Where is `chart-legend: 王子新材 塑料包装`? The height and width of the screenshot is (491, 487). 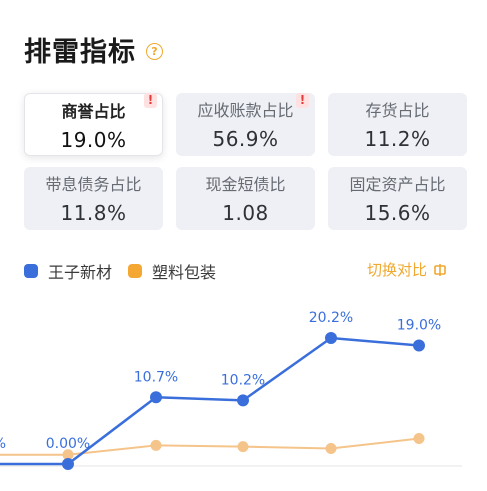
chart-legend: 王子新材 塑料包装 is located at coordinates (128, 271).